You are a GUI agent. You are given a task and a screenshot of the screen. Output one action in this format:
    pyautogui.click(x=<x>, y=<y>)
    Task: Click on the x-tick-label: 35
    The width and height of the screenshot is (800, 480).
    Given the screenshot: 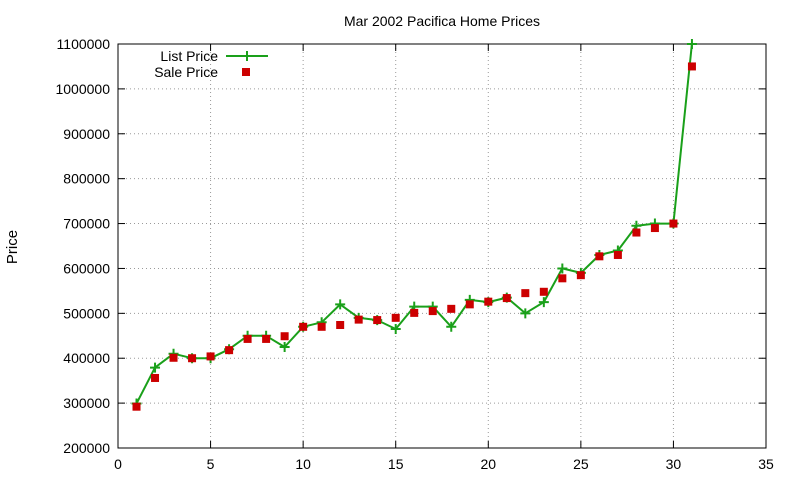 What is the action you would take?
    pyautogui.click(x=766, y=464)
    